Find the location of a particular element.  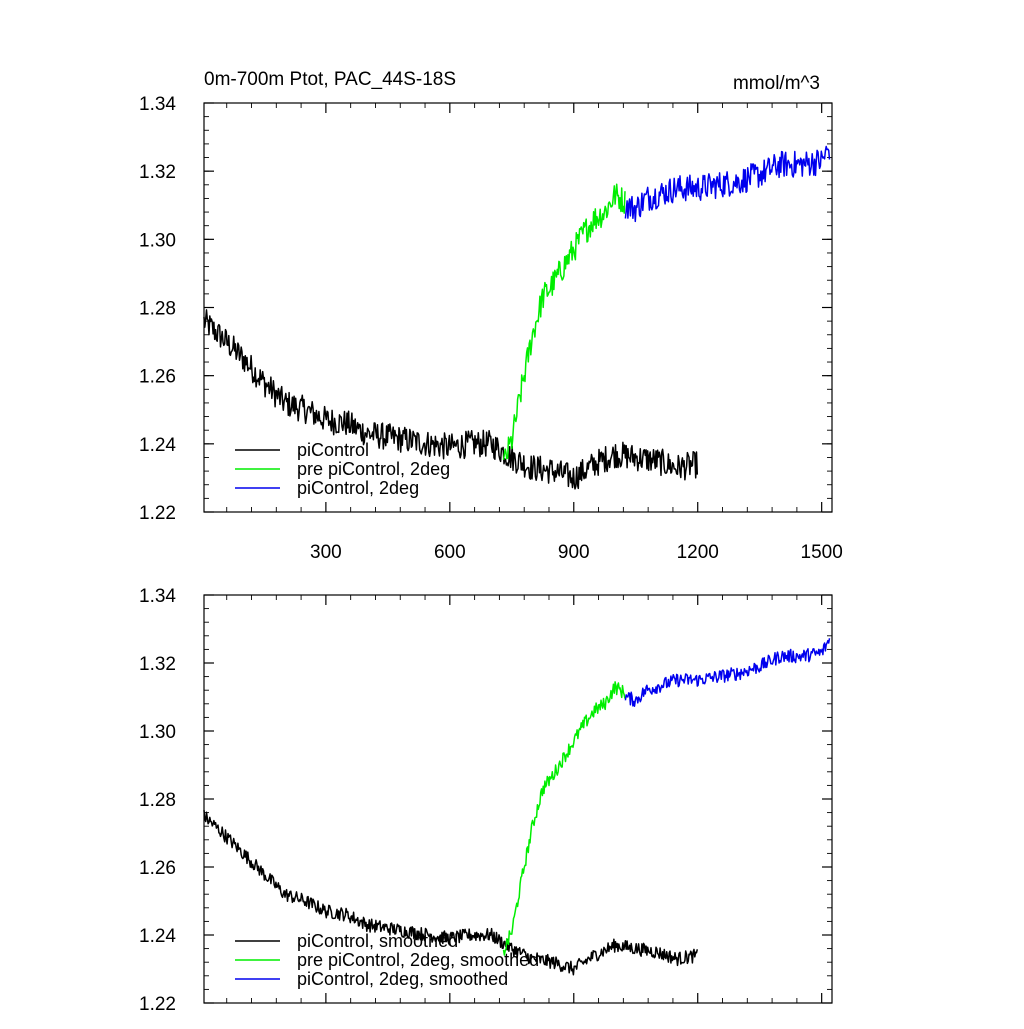

legend-label: piControl, 2deg, smoothed is located at coordinates (402, 979).